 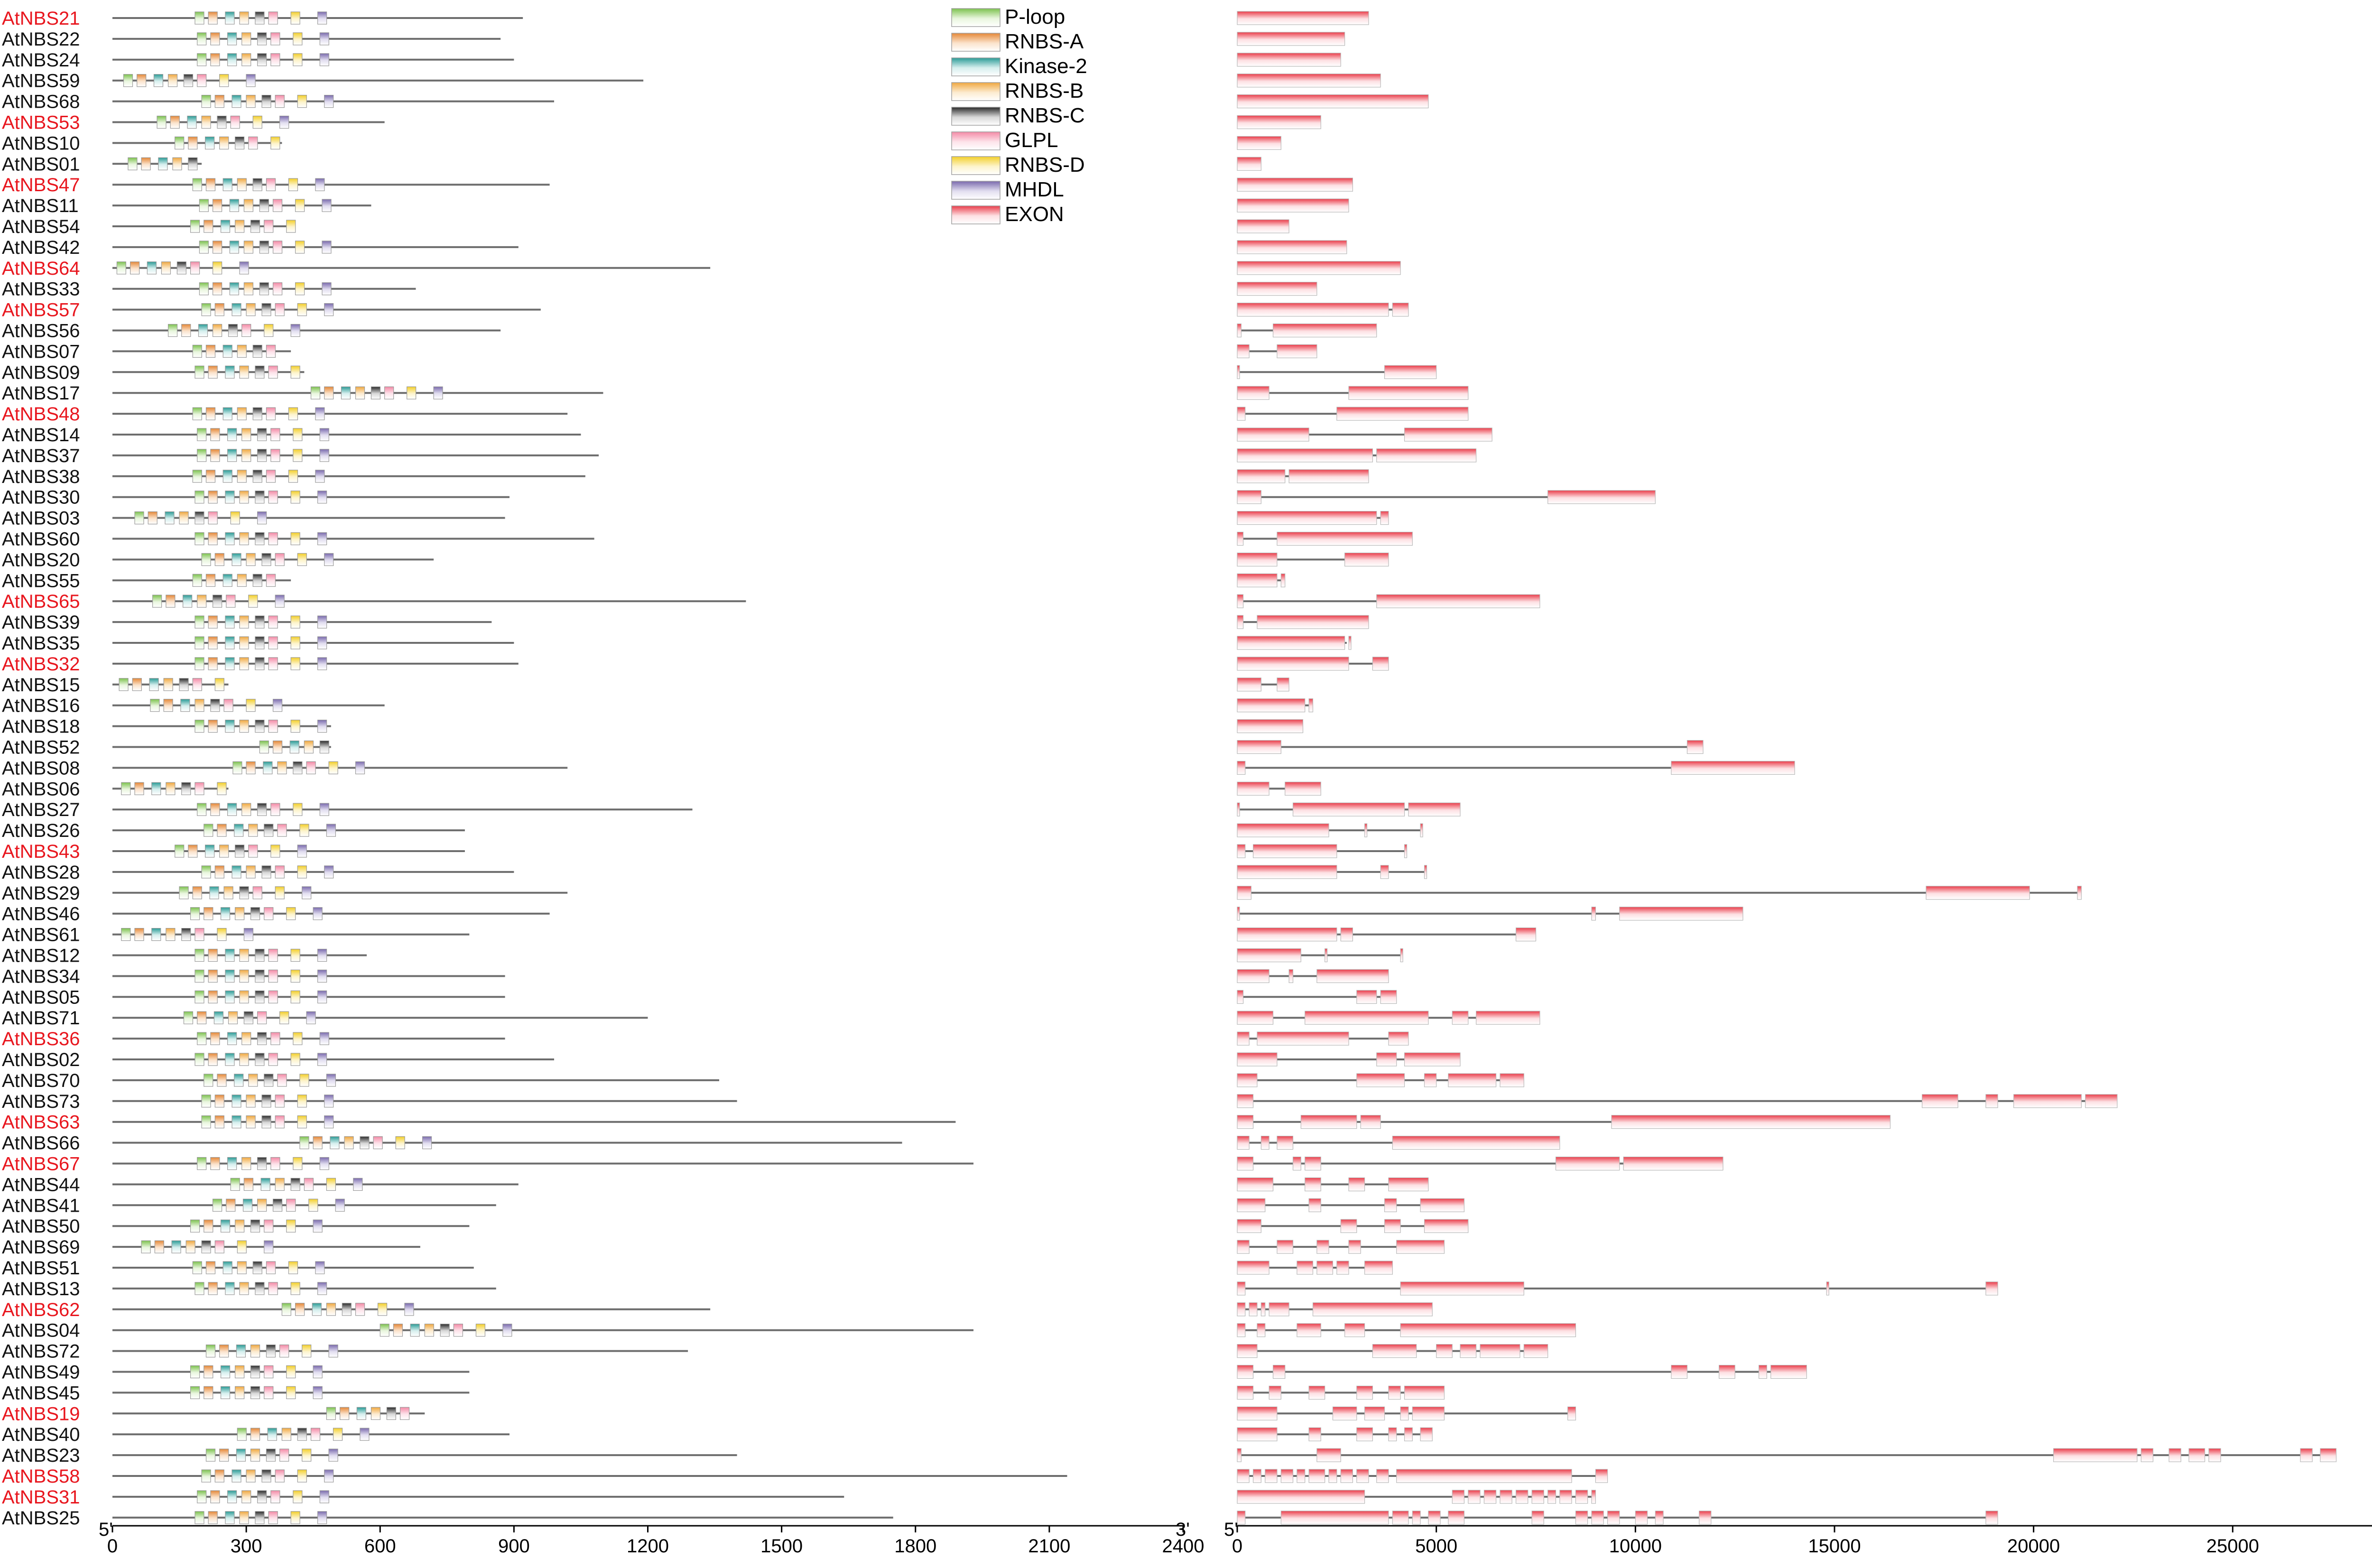 What do you see at coordinates (41, 1392) in the screenshot?
I see `gene-label-atnbs45: AtNBS45` at bounding box center [41, 1392].